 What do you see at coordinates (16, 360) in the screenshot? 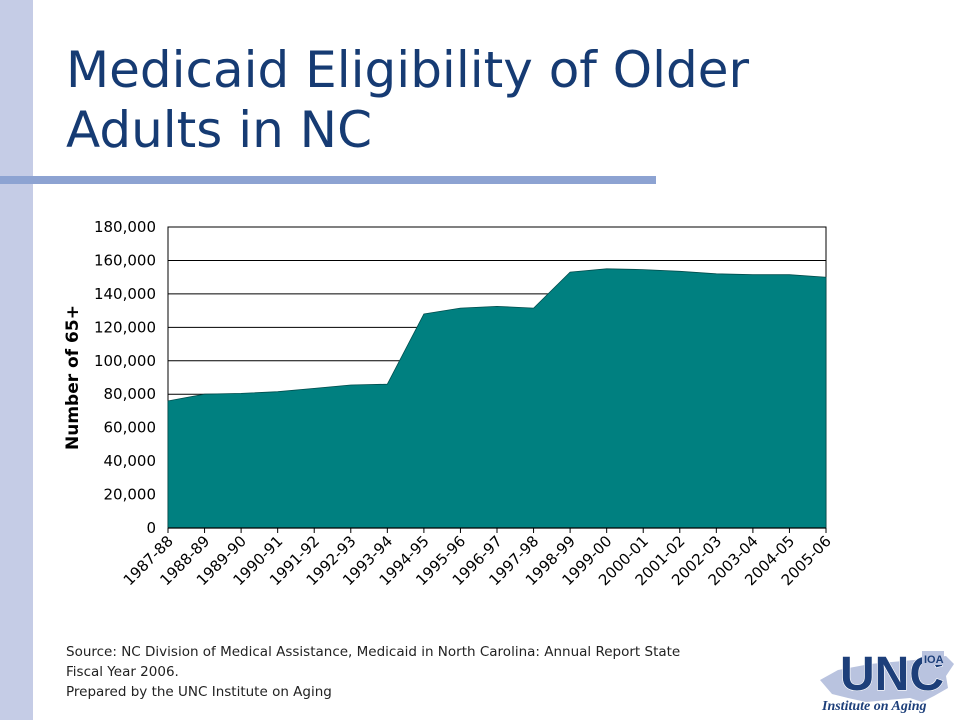
I see `left-decorative-band` at bounding box center [16, 360].